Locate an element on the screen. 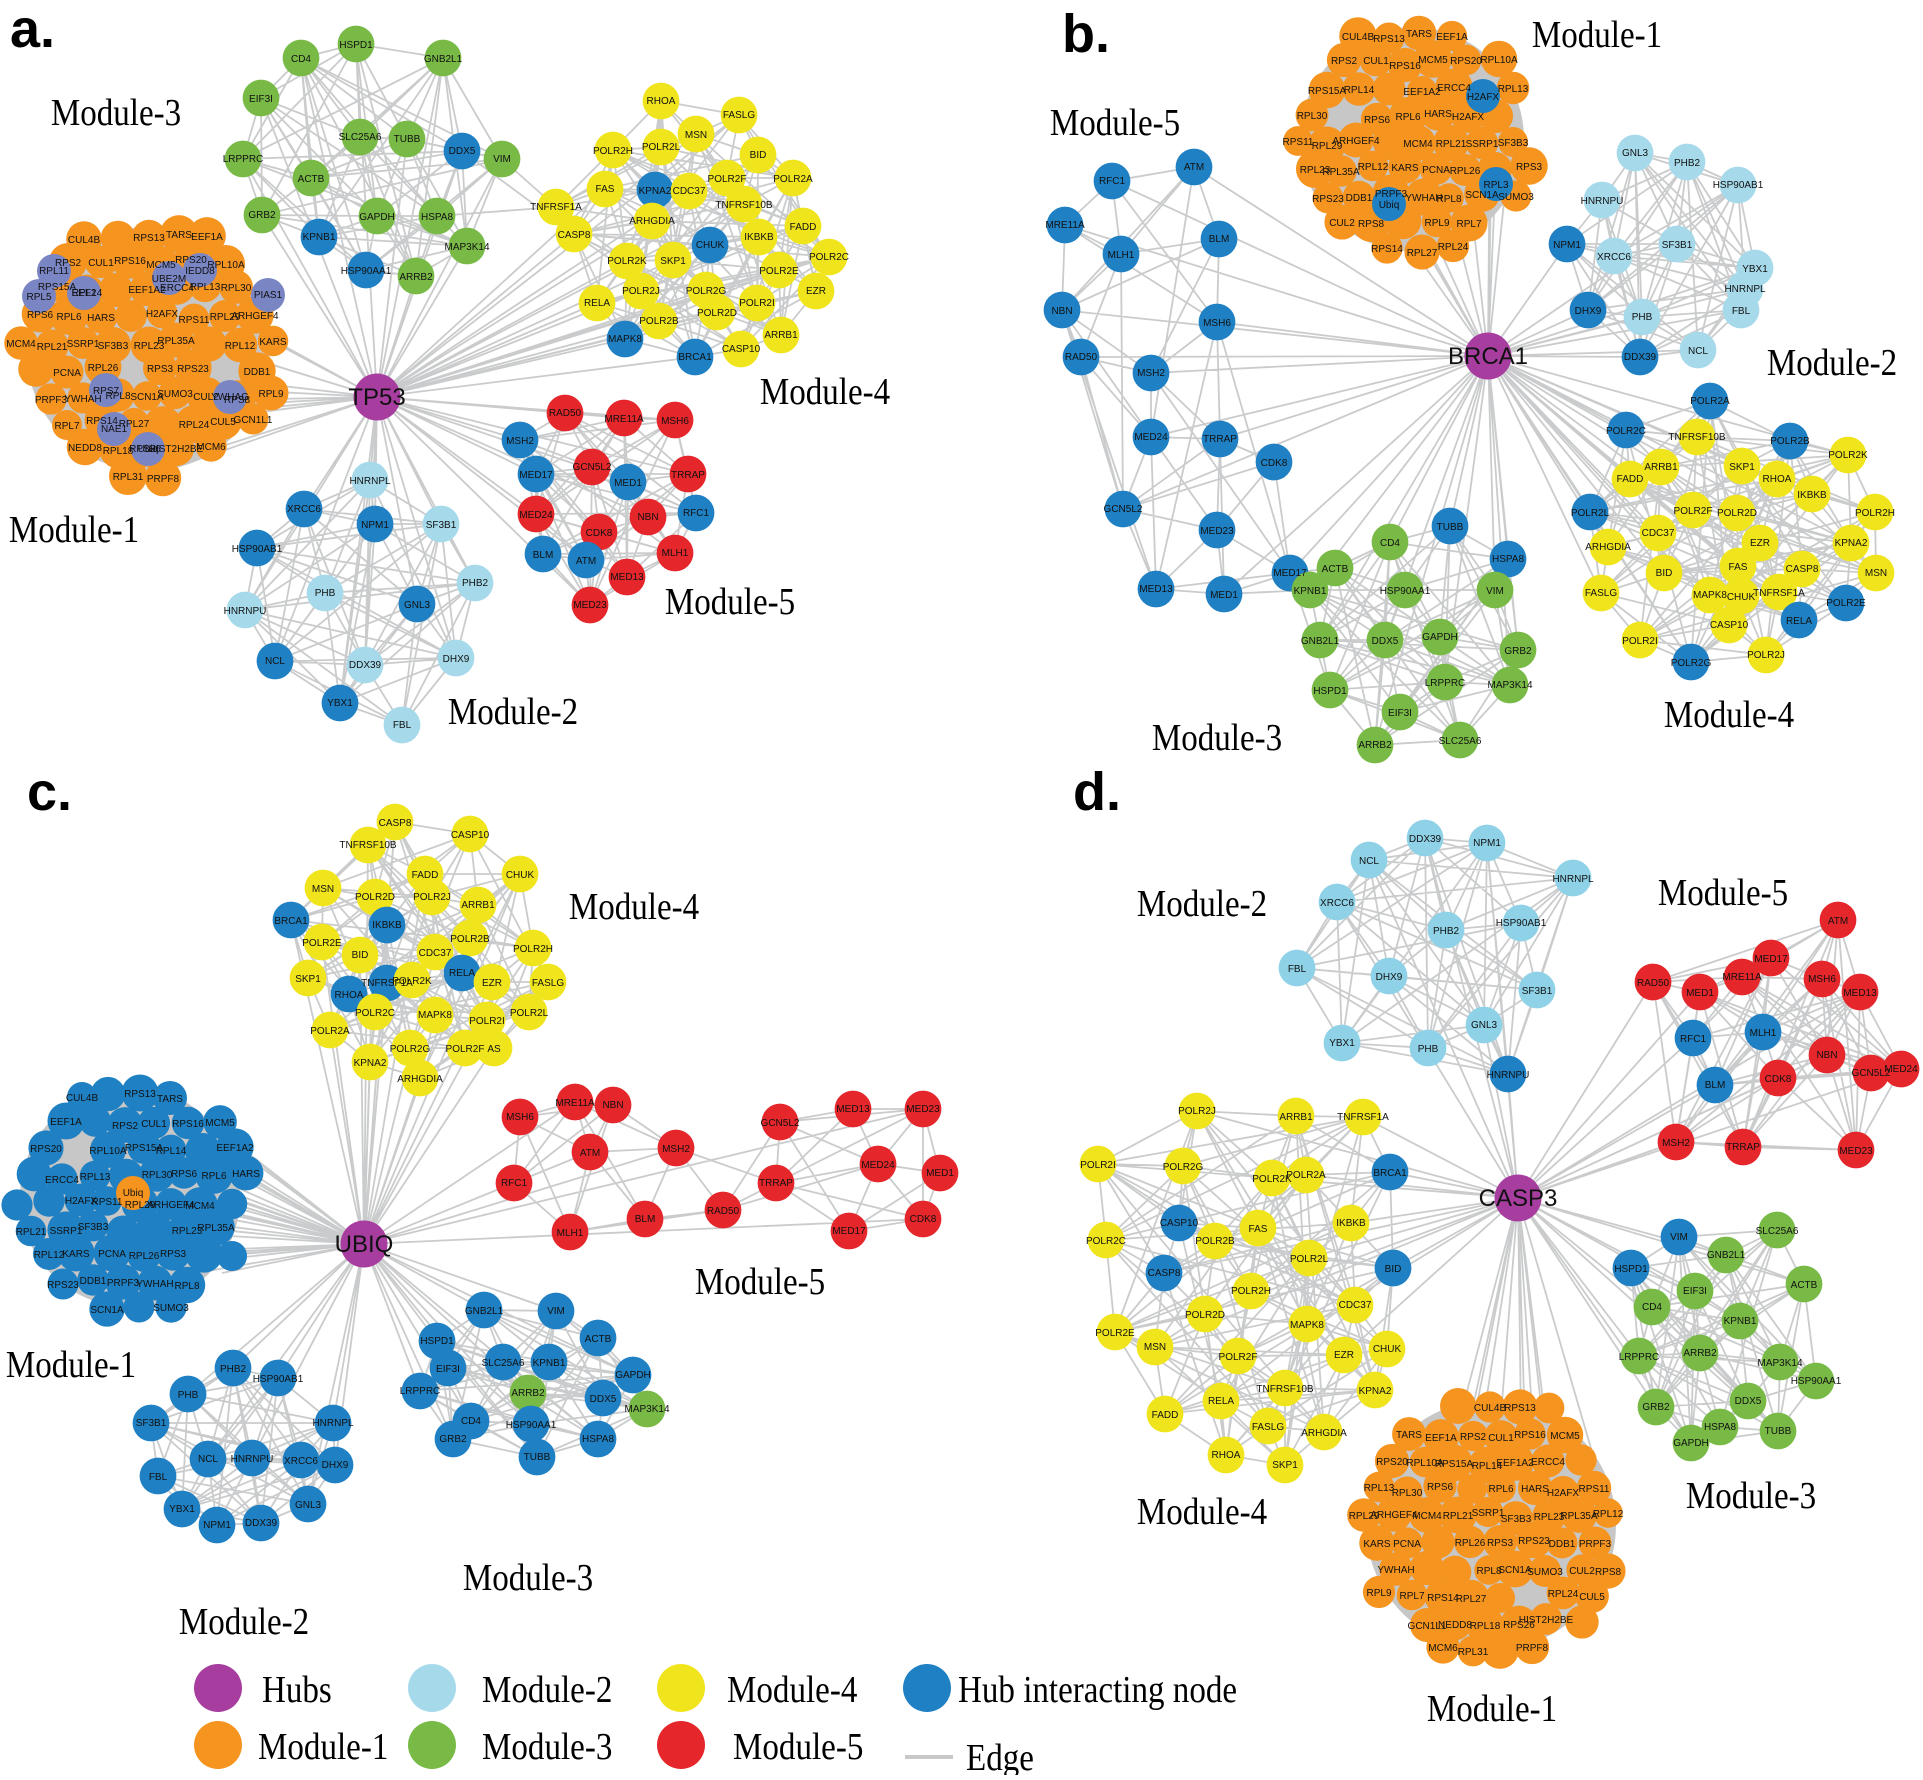 Image resolution: width=1923 pixels, height=1780 pixels. svg-text: MED24 is located at coordinates (878, 1165).